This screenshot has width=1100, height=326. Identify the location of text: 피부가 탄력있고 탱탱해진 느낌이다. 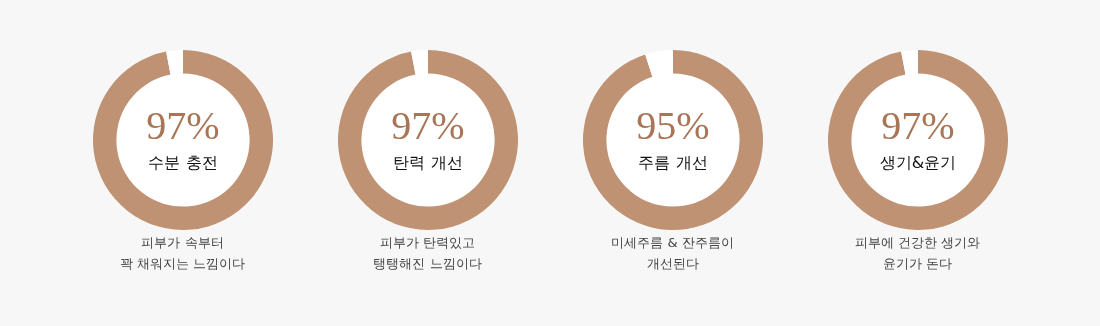
(427, 253).